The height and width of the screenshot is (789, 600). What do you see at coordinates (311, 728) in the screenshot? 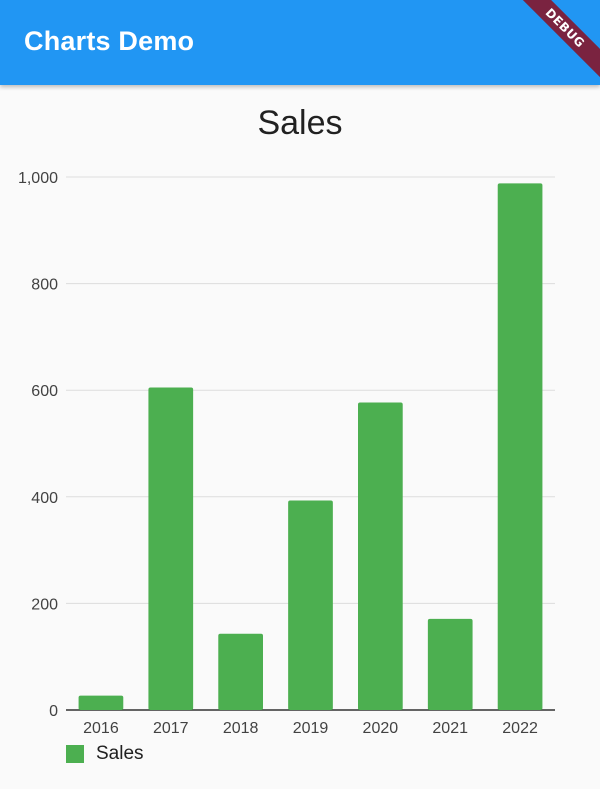
I see `x-tick-label: 2019` at bounding box center [311, 728].